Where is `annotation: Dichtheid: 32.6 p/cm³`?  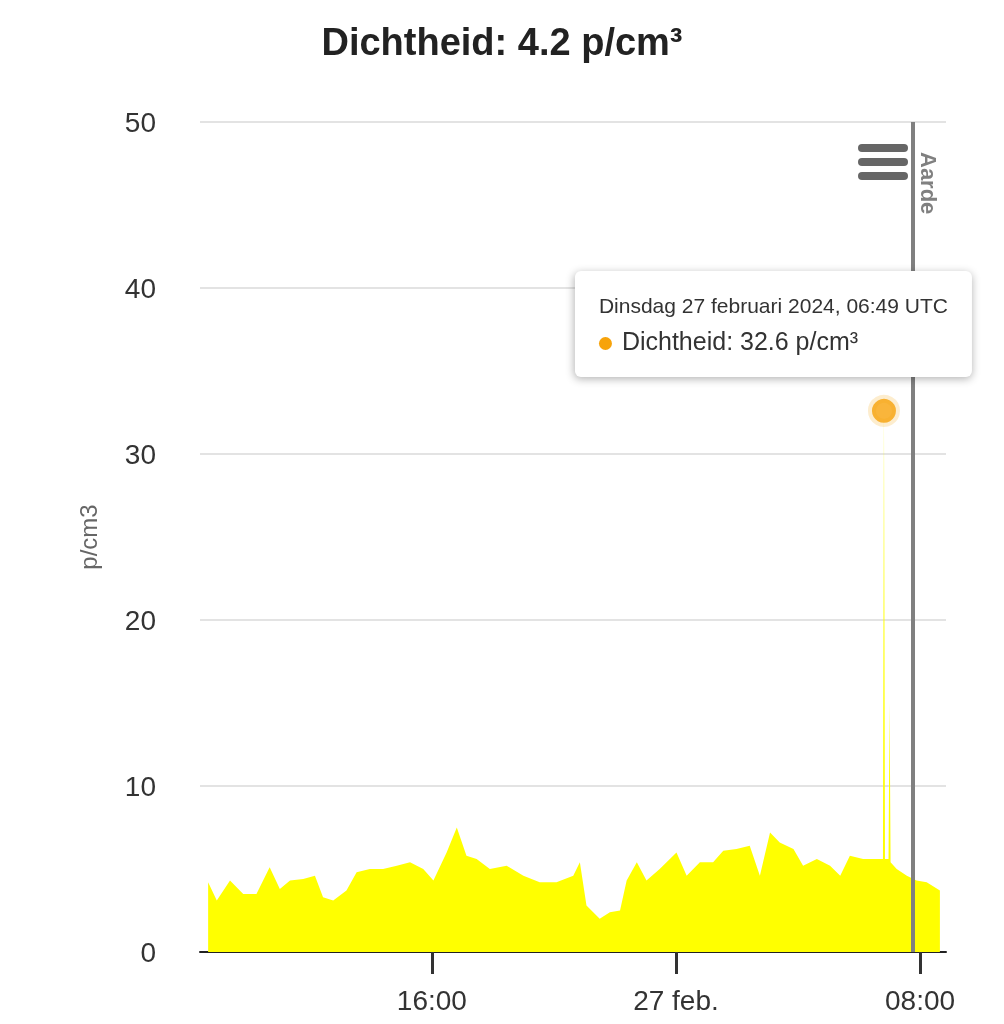 annotation: Dichtheid: 32.6 p/cm³ is located at coordinates (740, 340).